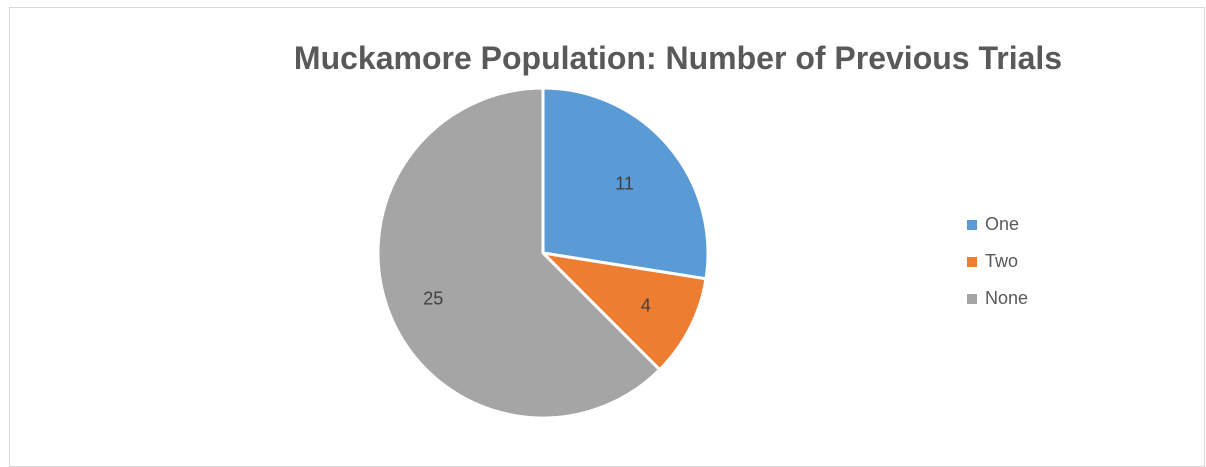 This screenshot has width=1206, height=467. Describe the element at coordinates (972, 261) in the screenshot. I see `legend-swatch-two` at that location.